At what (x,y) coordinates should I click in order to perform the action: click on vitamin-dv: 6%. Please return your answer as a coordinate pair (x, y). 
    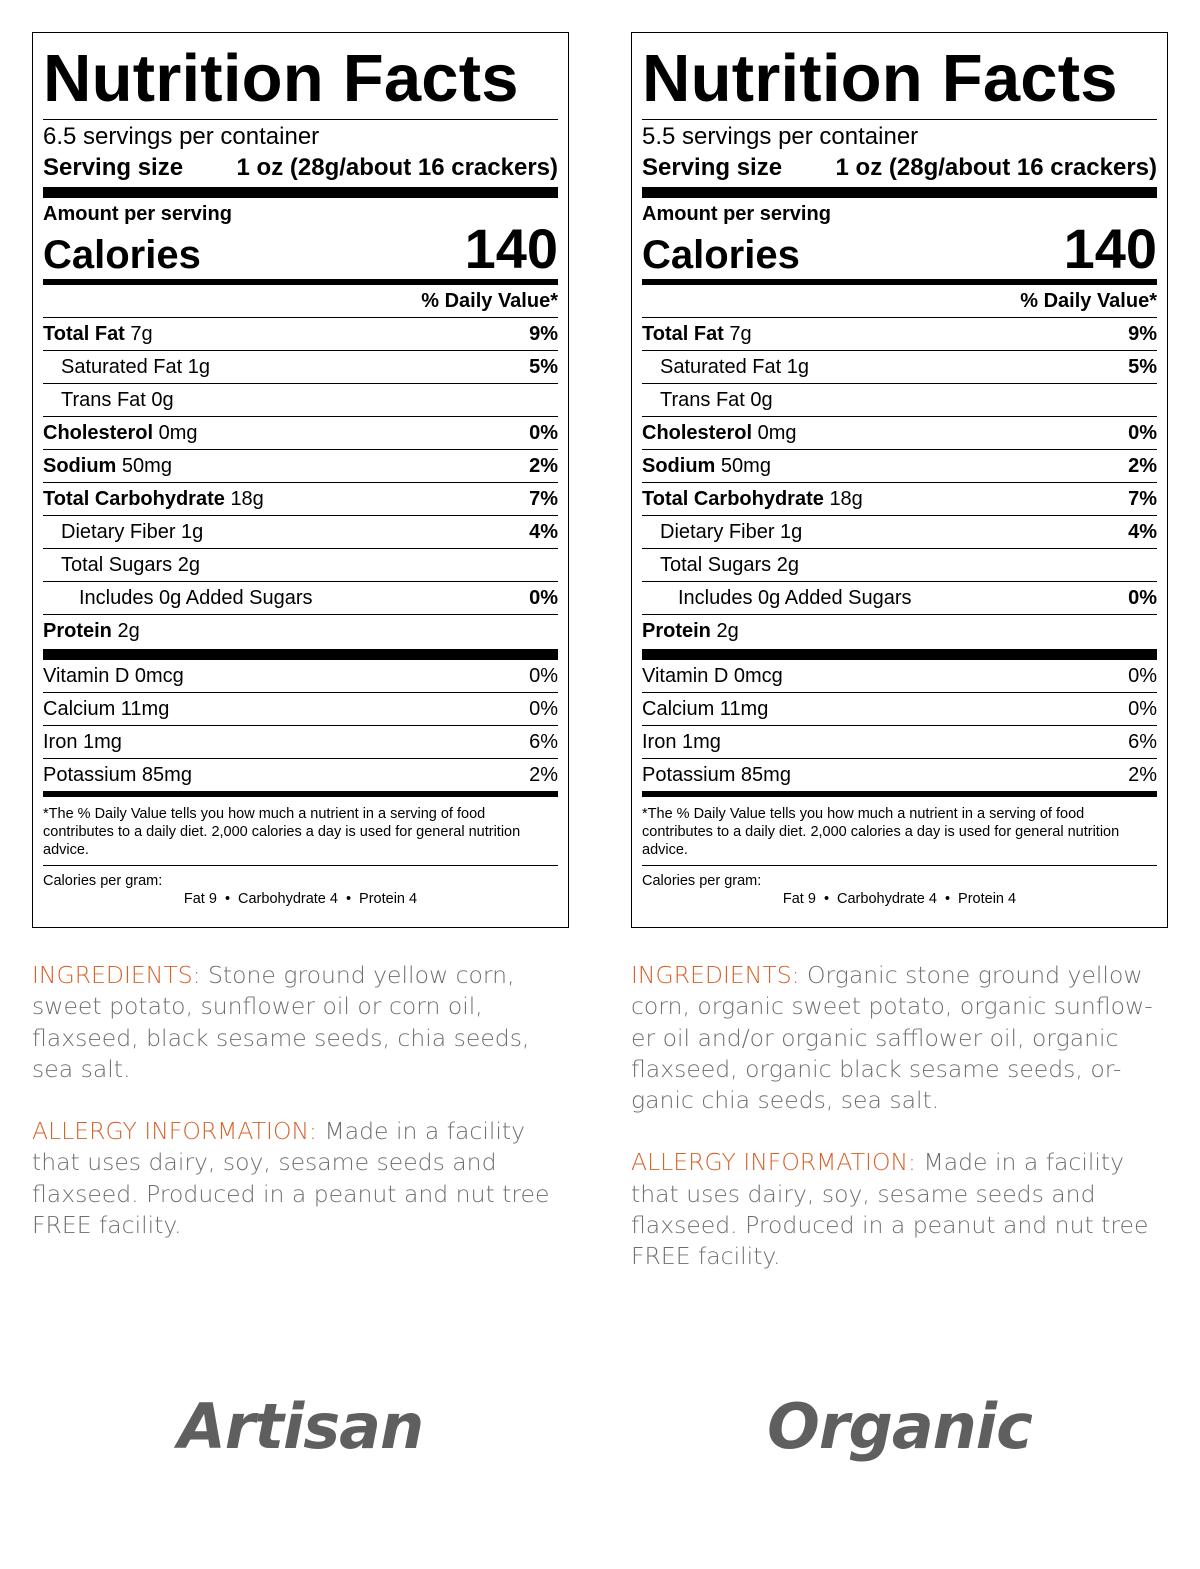
    Looking at the image, I should click on (1142, 741).